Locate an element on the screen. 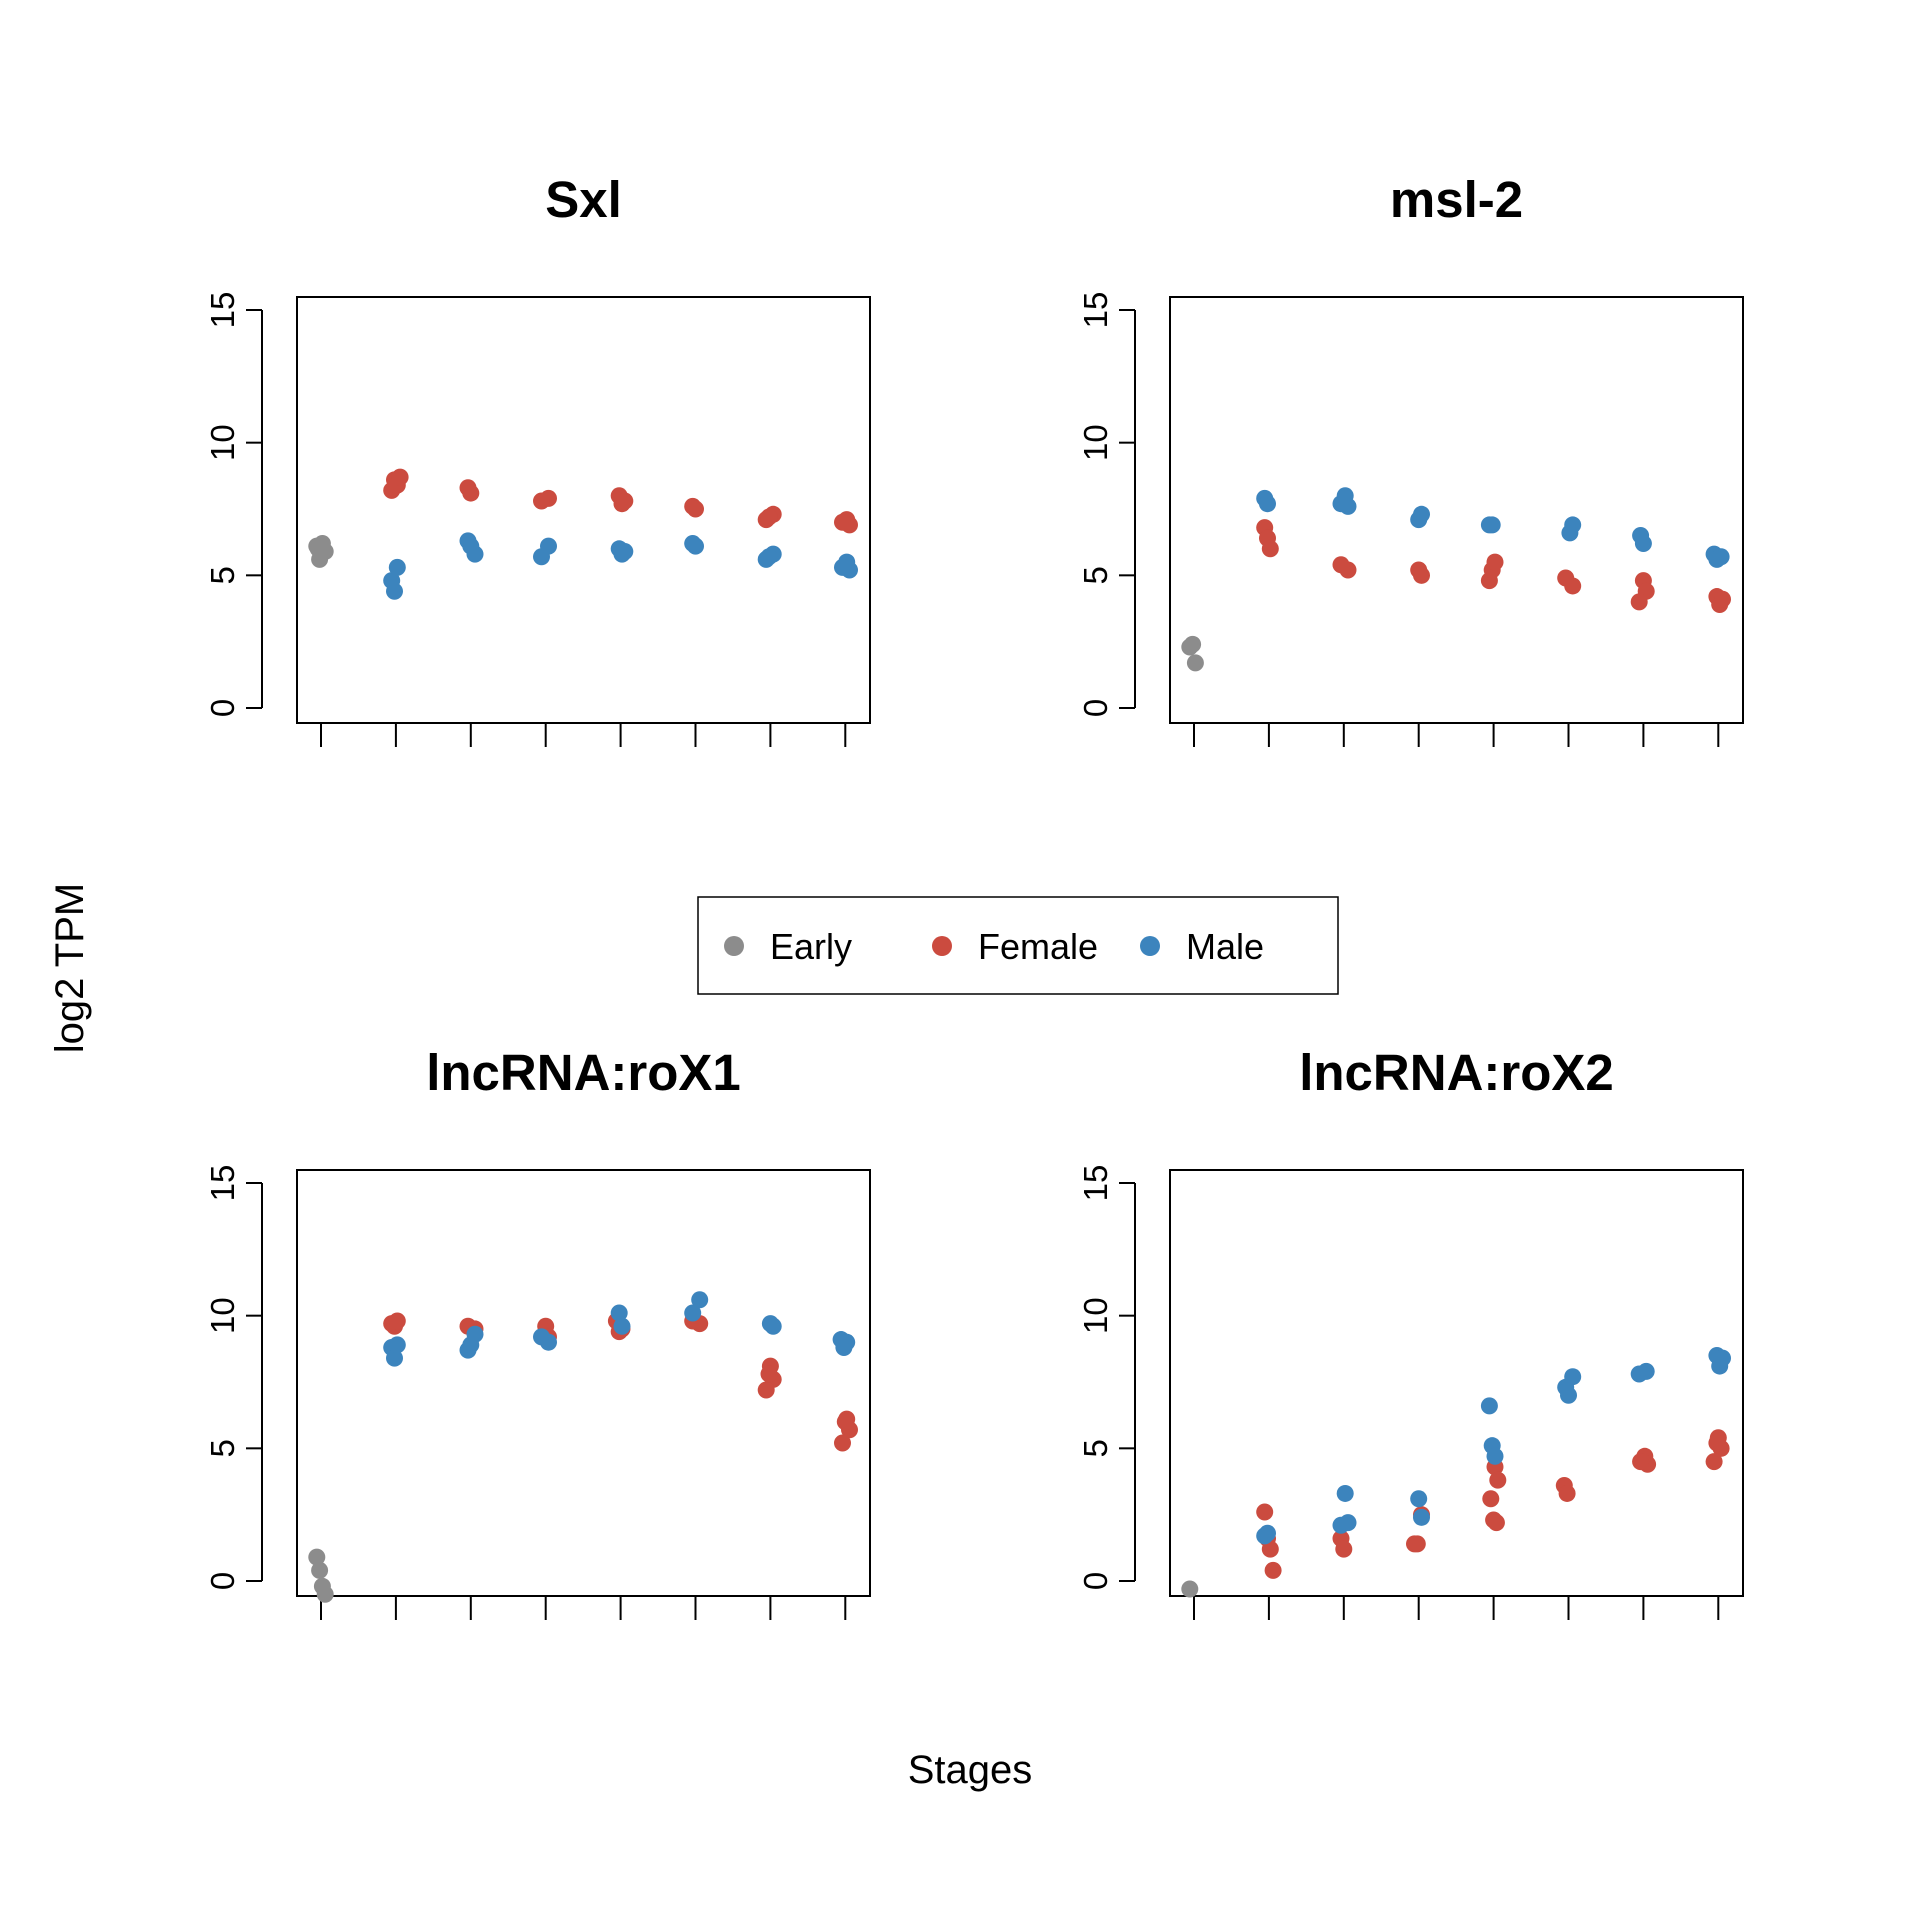 The image size is (1920, 1920). panel-title: lncRNA:roX2 is located at coordinates (1456, 1072).